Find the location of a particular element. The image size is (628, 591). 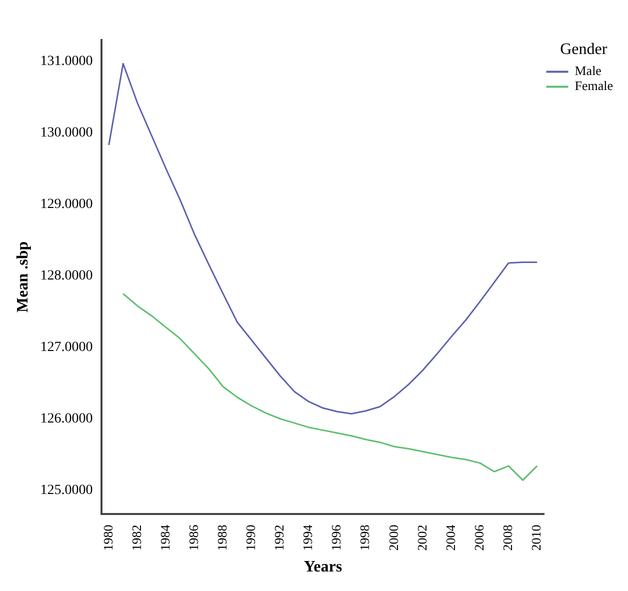

x-tick-label: 1982 is located at coordinates (136, 537).